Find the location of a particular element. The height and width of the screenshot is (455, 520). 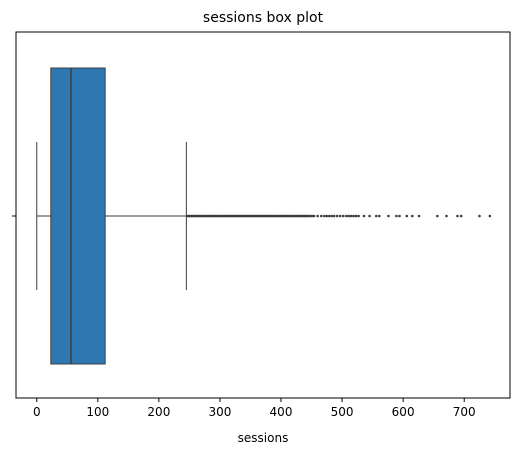

x-tick-label: 400 is located at coordinates (281, 412).